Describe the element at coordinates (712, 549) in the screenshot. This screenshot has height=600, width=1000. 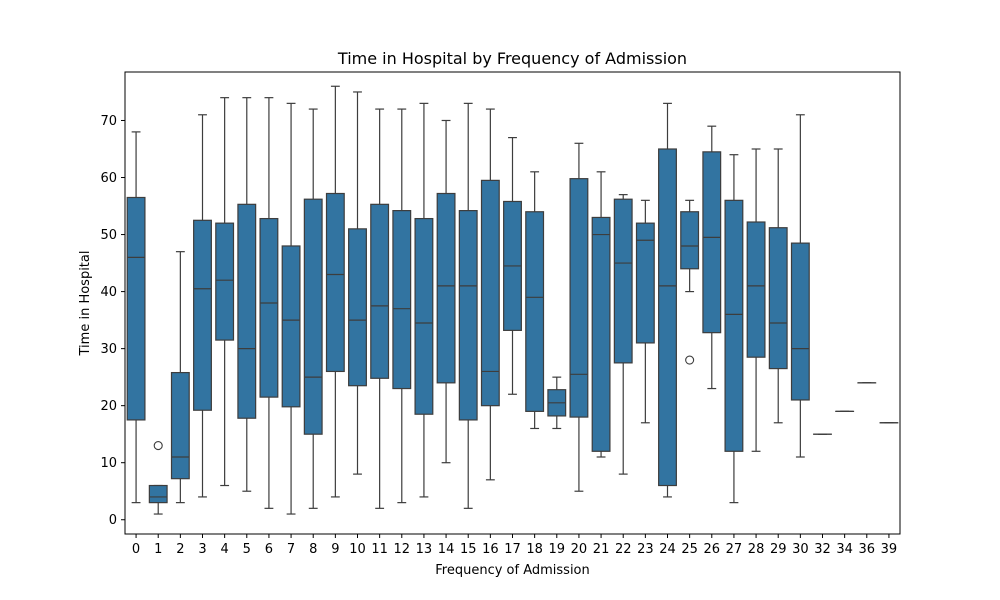
I see `x-tick-label: 26` at that location.